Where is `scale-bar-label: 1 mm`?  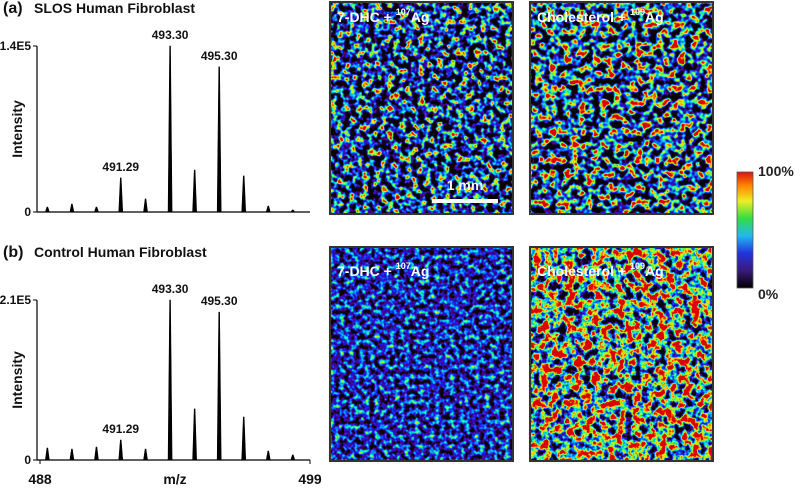
scale-bar-label: 1 mm is located at coordinates (465, 185).